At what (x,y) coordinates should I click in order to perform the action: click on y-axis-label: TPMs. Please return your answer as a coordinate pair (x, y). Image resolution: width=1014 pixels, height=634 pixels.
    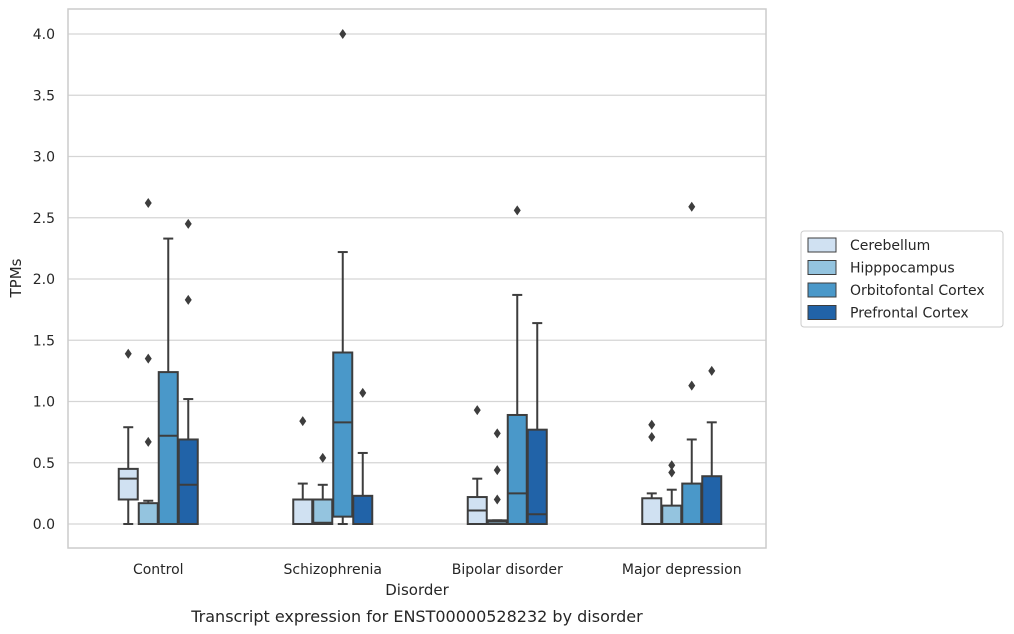
    Looking at the image, I should click on (16, 278).